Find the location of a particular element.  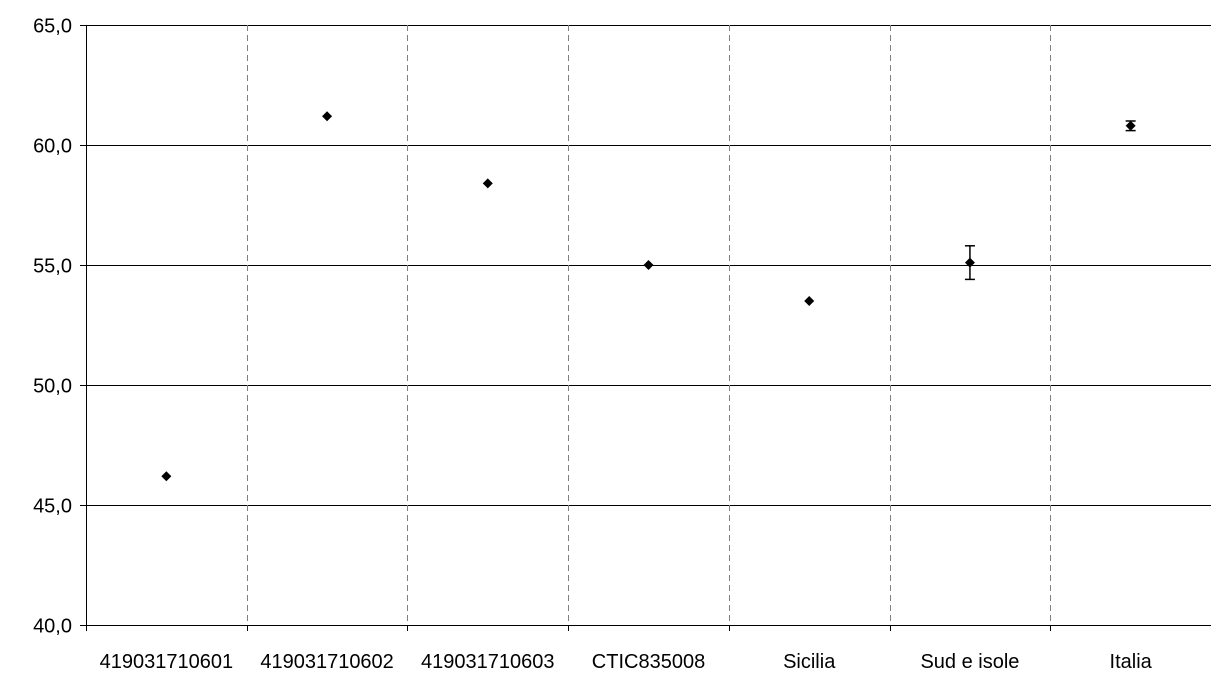

y-tick-label: 55,0 is located at coordinates (52, 267).